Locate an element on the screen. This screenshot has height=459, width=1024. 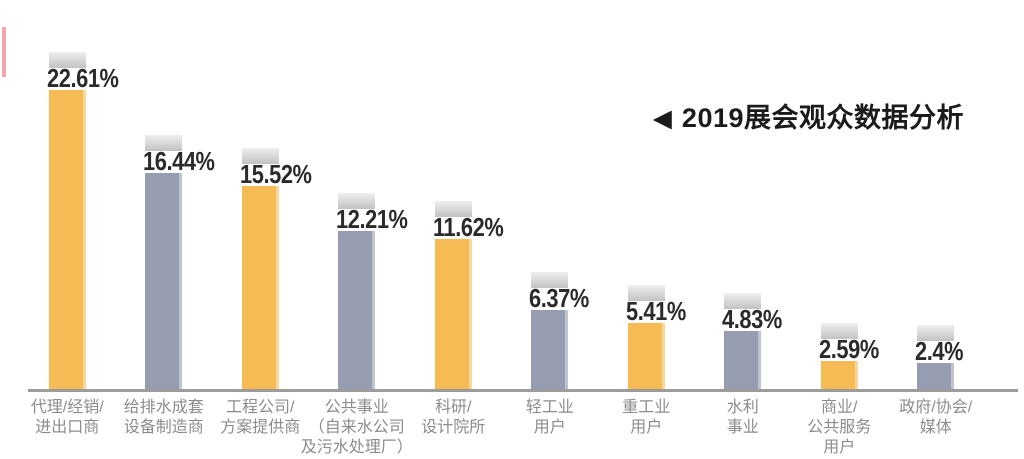
left-triangle-icon: ◀ is located at coordinates (662, 118).